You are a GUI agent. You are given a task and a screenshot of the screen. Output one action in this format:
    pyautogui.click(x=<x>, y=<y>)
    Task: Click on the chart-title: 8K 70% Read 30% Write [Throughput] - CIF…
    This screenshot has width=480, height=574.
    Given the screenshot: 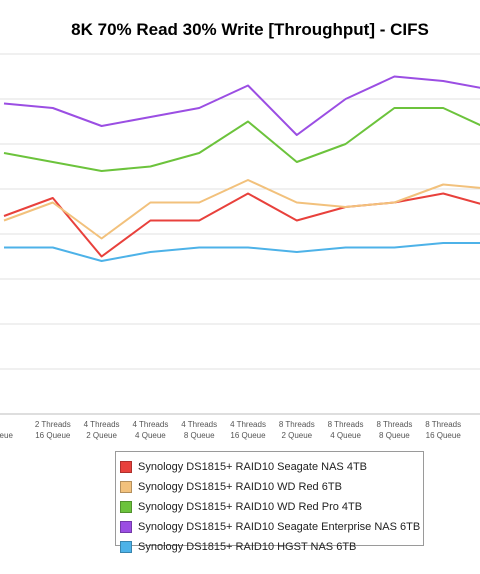 What is the action you would take?
    pyautogui.click(x=250, y=29)
    